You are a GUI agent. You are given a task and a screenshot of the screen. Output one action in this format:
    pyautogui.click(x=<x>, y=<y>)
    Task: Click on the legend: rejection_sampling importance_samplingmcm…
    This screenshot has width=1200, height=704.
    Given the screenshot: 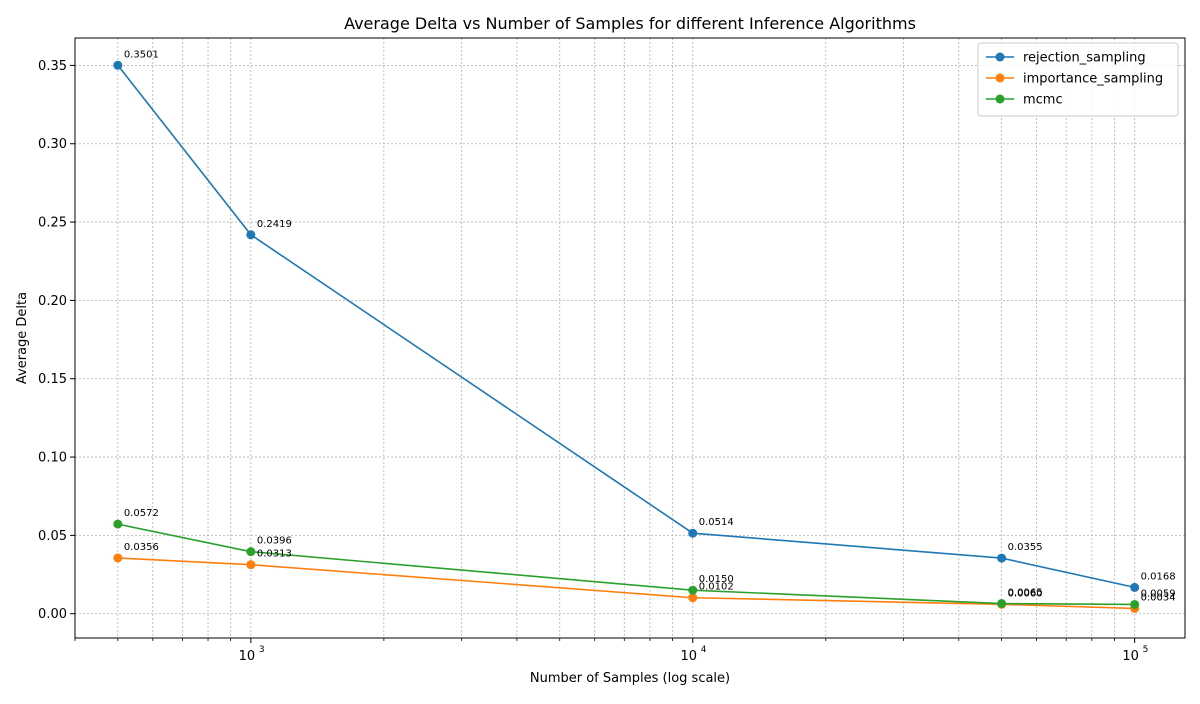 What is the action you would take?
    pyautogui.click(x=1078, y=79)
    